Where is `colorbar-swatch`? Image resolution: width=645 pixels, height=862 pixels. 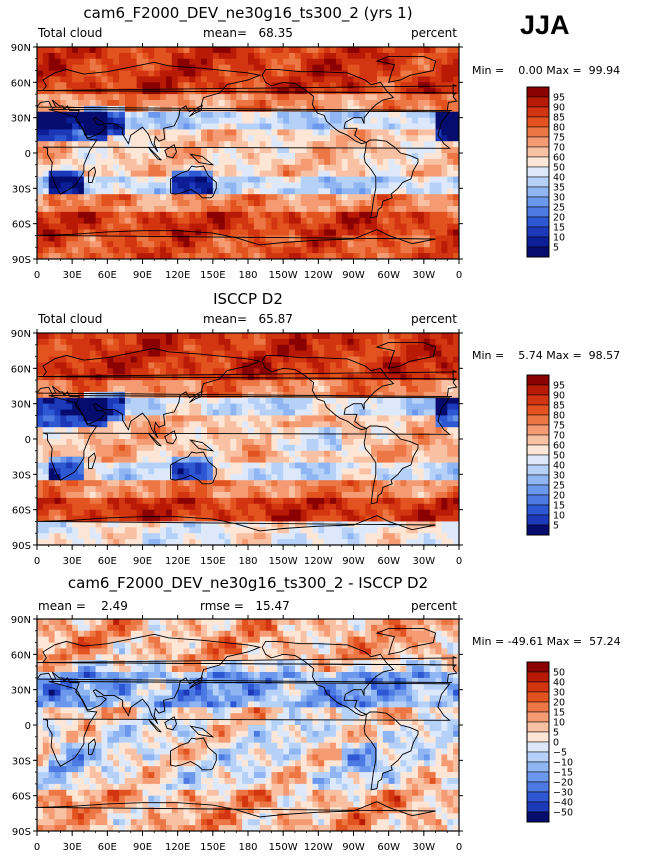
colorbar-swatch is located at coordinates (538, 122).